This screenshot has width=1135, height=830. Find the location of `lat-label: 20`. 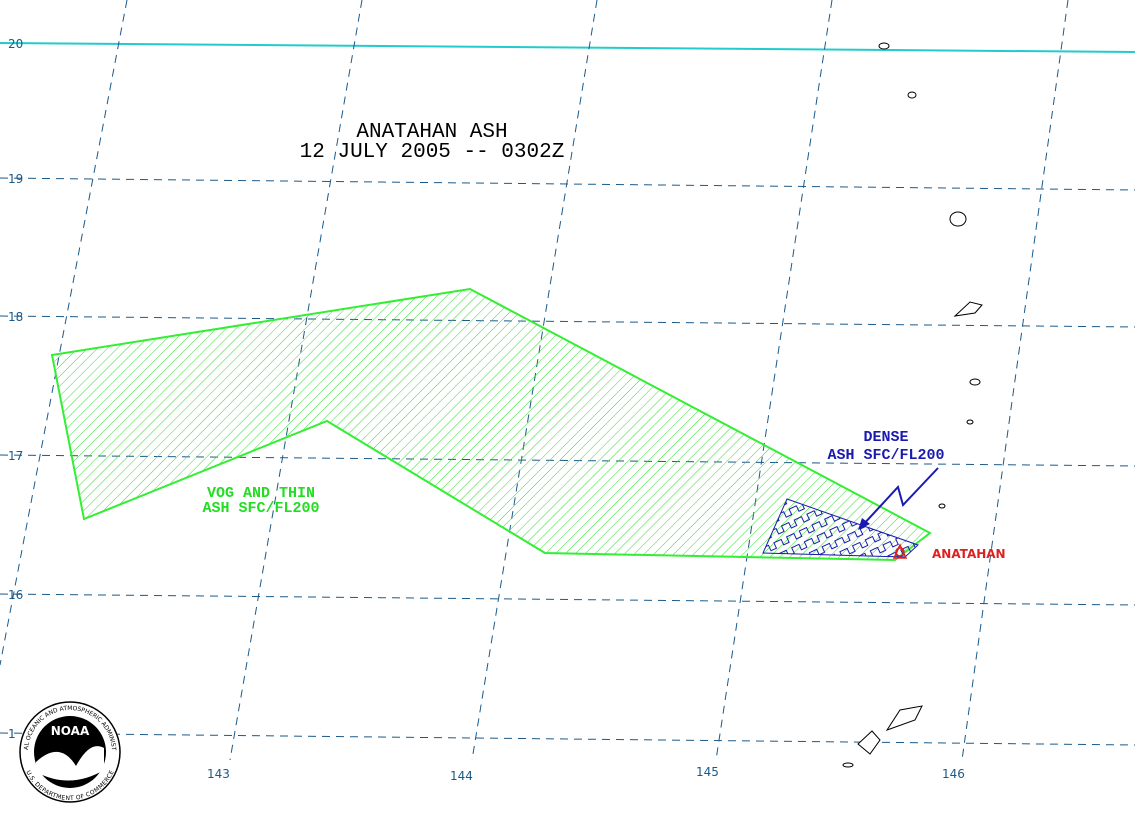

lat-label: 20 is located at coordinates (15, 44).